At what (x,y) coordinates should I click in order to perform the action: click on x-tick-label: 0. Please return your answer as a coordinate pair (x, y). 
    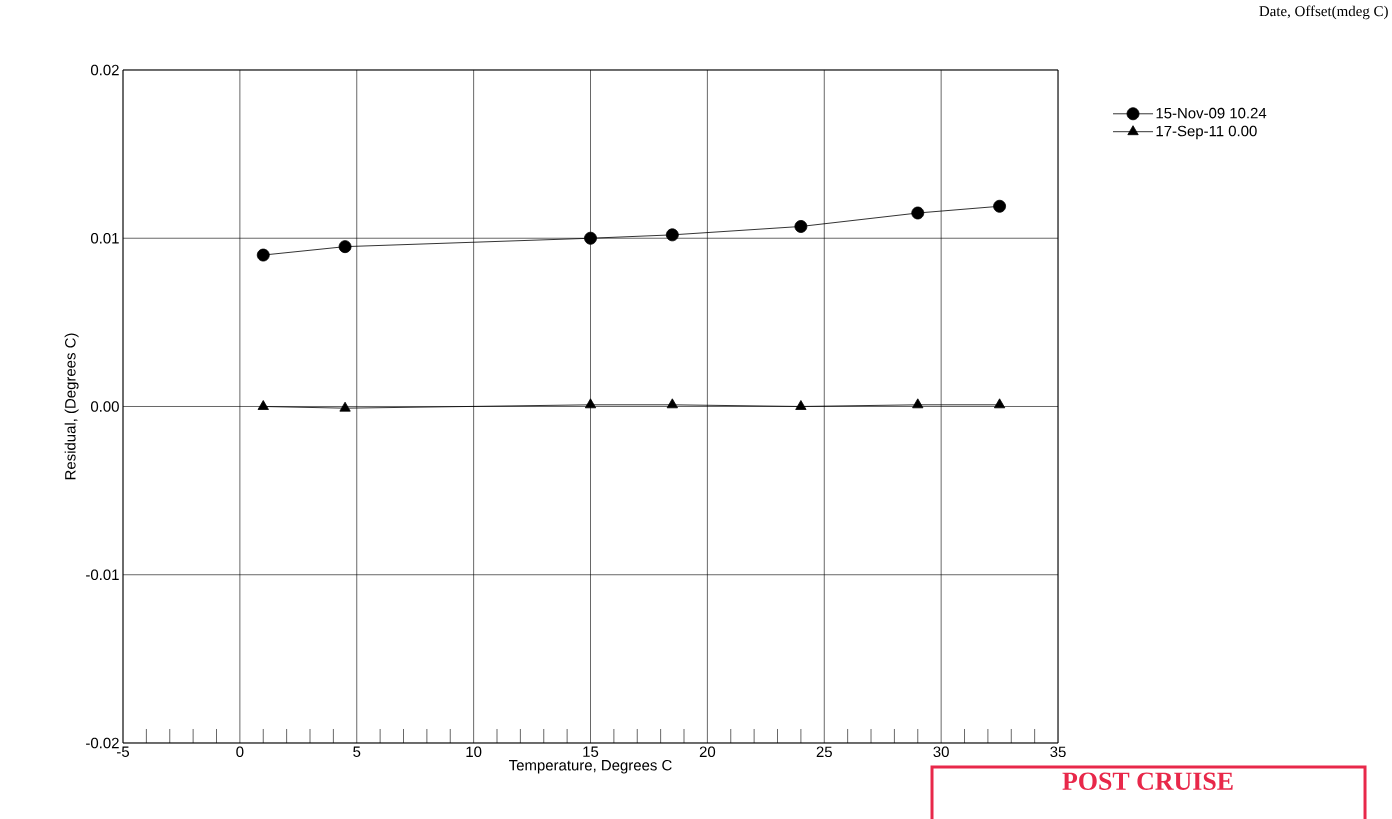
    Looking at the image, I should click on (240, 752).